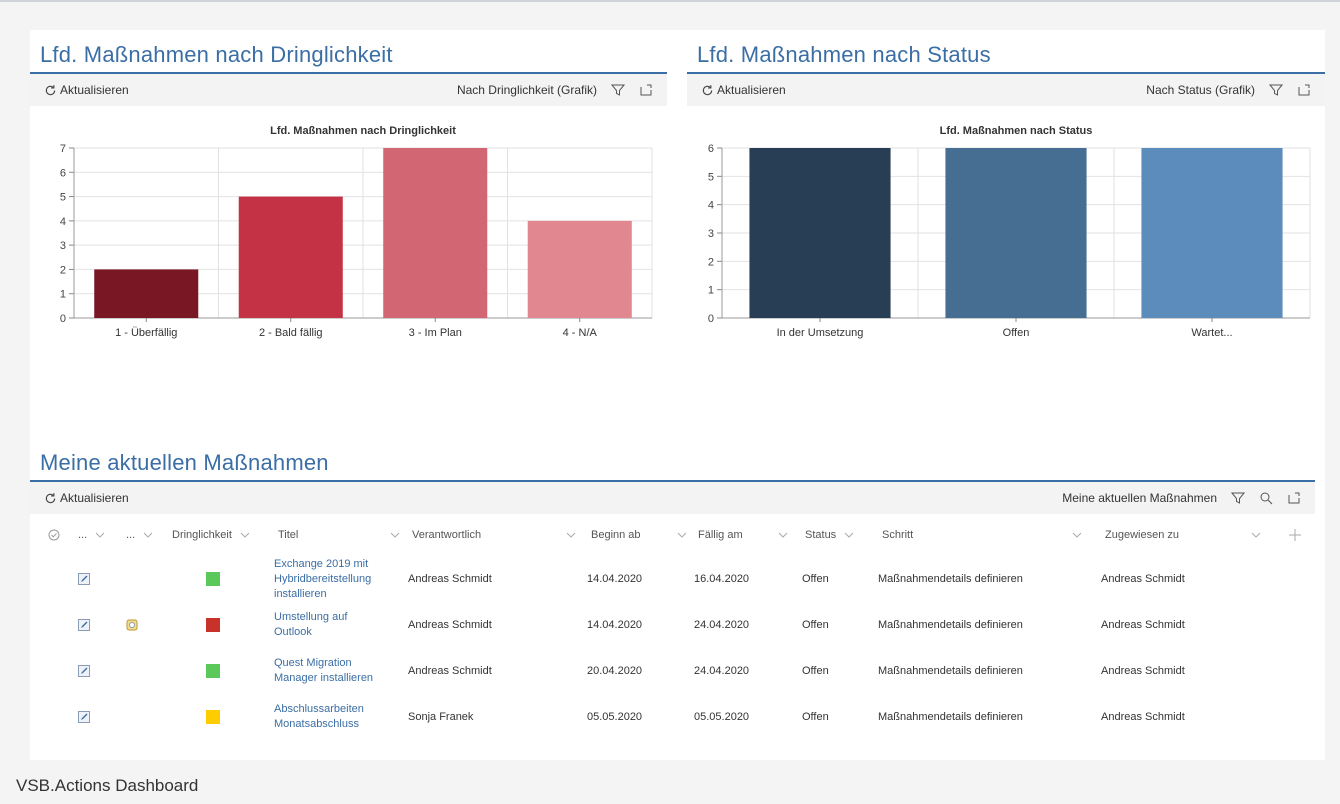  What do you see at coordinates (300, 593) in the screenshot?
I see `action-title-line: installieren` at bounding box center [300, 593].